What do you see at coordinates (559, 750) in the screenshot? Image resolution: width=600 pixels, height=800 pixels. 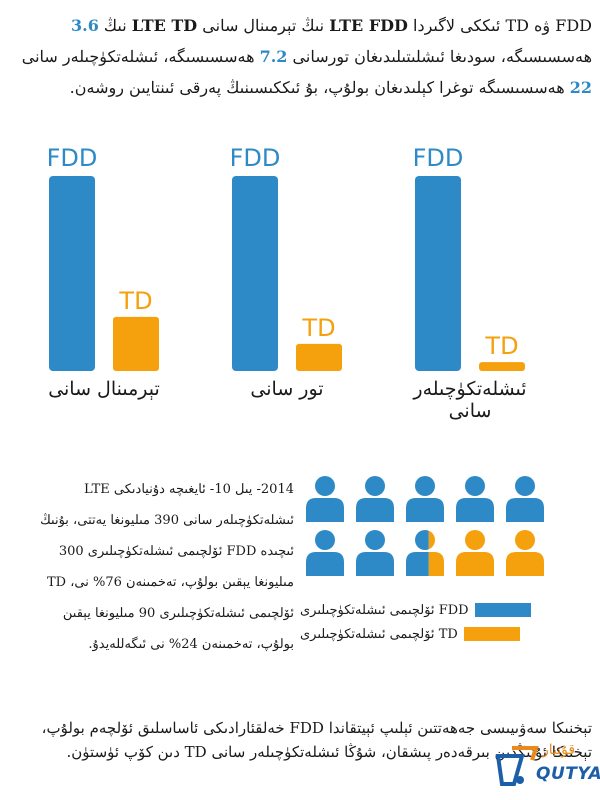 I see `qutyar-logo-script: قۇتيار` at bounding box center [559, 750].